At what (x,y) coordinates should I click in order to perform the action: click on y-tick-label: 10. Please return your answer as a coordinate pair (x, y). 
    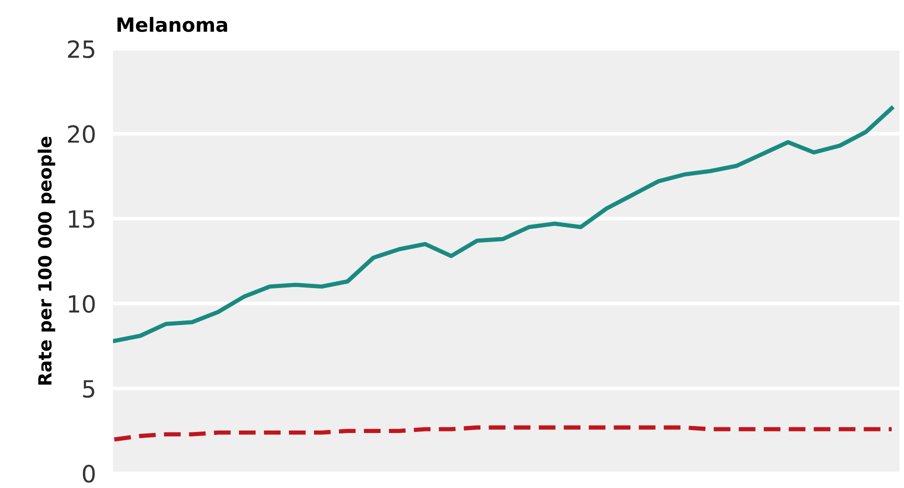
    Looking at the image, I should click on (81, 303).